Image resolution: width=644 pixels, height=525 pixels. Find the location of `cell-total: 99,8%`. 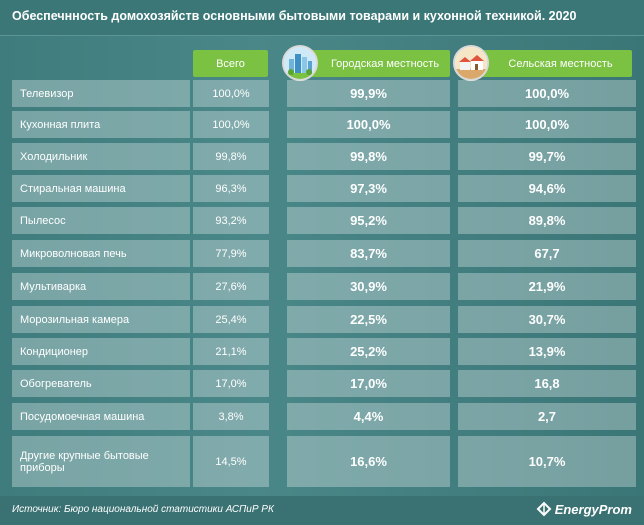

cell-total: 99,8% is located at coordinates (231, 156).